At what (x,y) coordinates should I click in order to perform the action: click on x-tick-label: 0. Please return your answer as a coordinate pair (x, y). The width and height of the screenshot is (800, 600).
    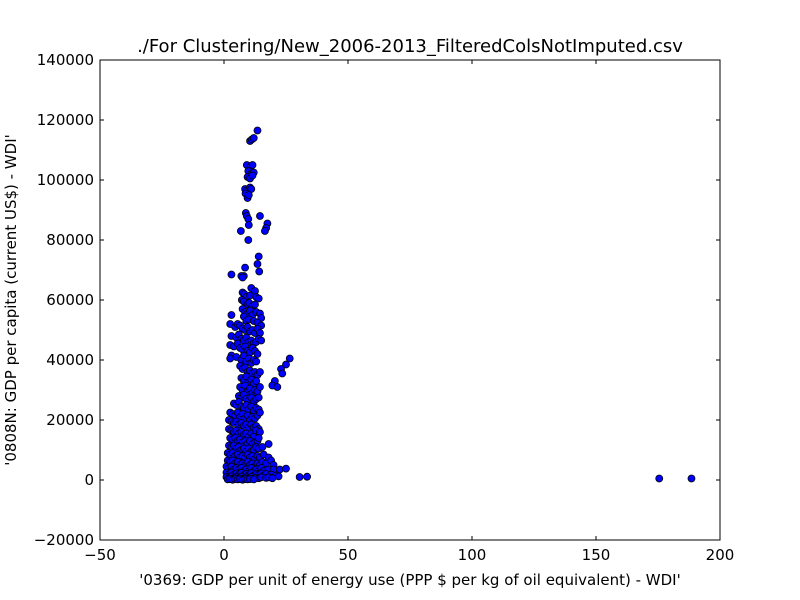
    Looking at the image, I should click on (224, 555).